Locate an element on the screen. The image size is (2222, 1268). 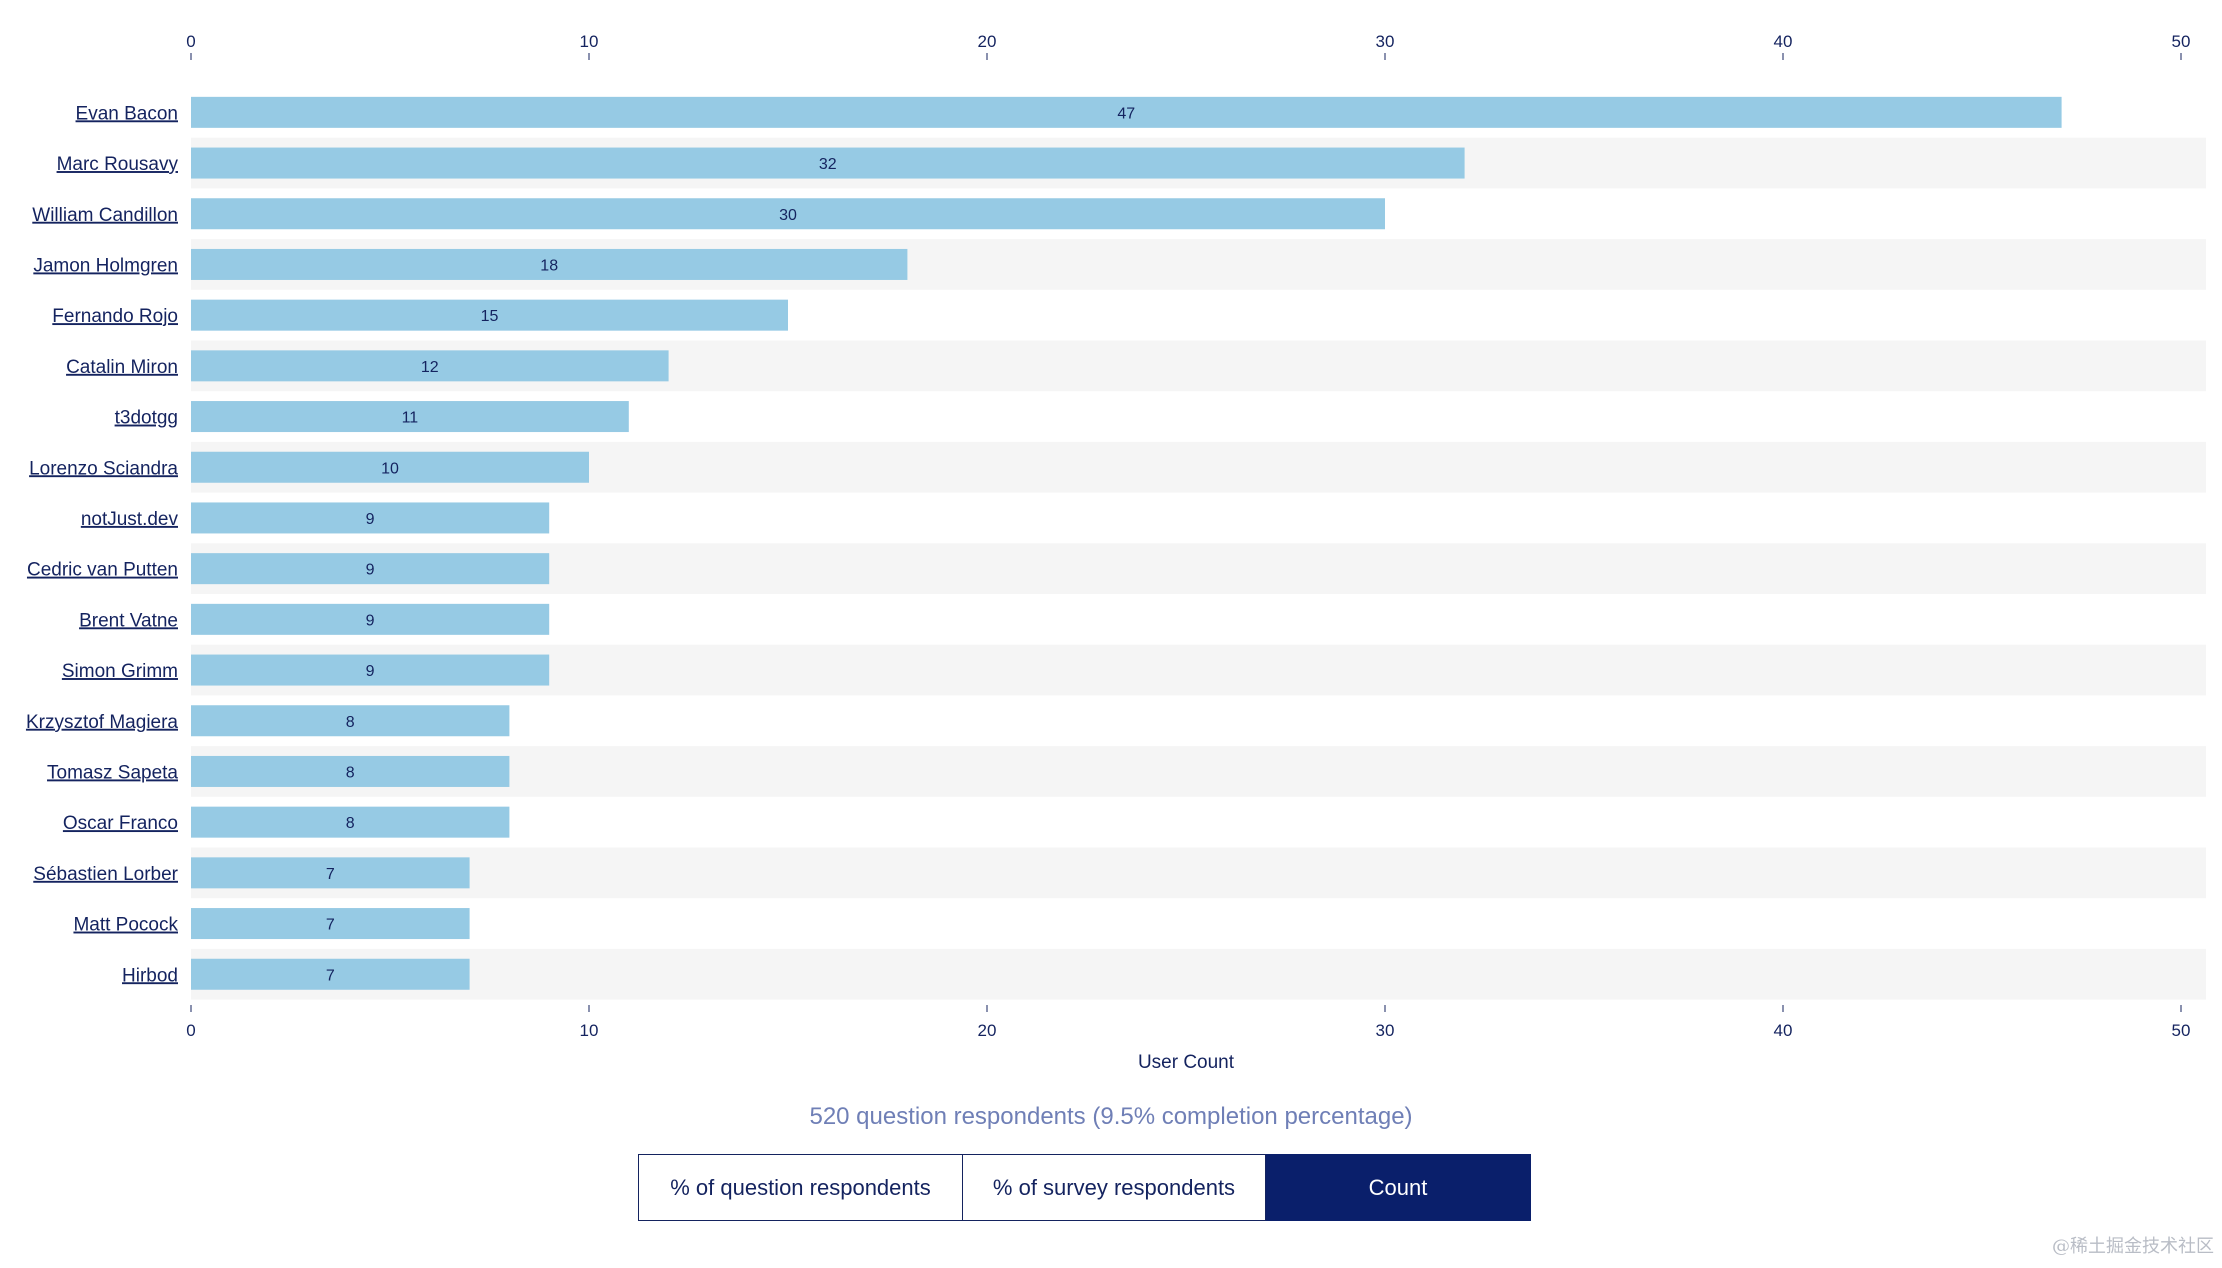
category-link: Lorenzo Sciandra is located at coordinates (103, 468).